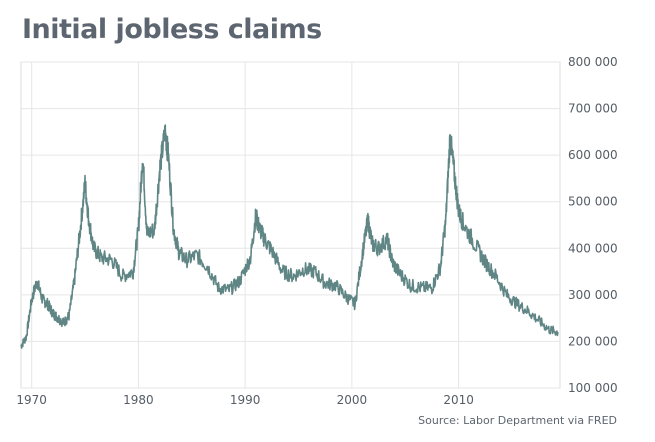 The width and height of the screenshot is (655, 442). I want to click on x-tick-label: 1980, so click(138, 400).